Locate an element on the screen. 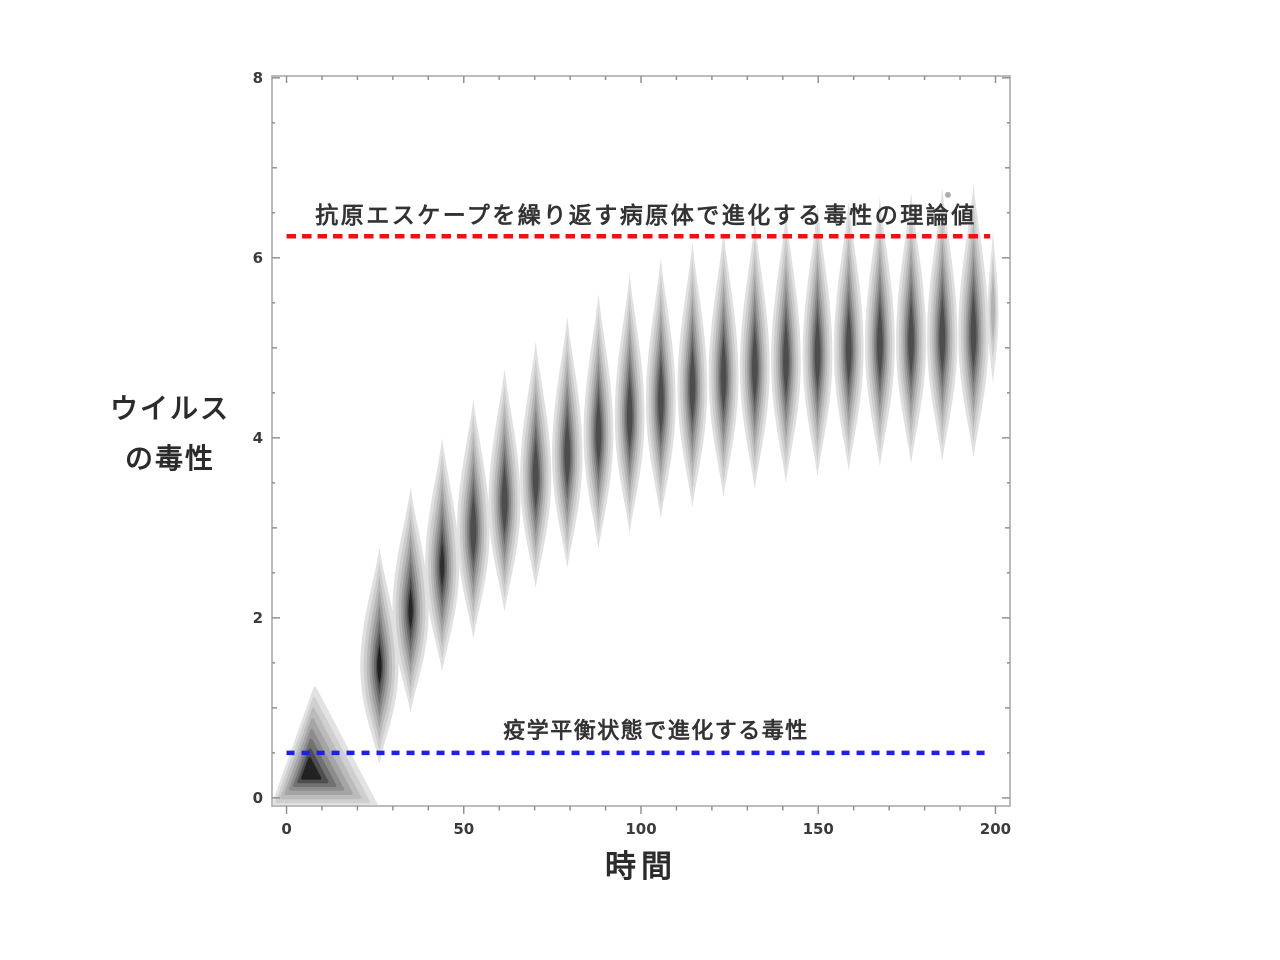 This screenshot has height=960, width=1280. y-axis-label-line1: ウイルス is located at coordinates (169, 408).